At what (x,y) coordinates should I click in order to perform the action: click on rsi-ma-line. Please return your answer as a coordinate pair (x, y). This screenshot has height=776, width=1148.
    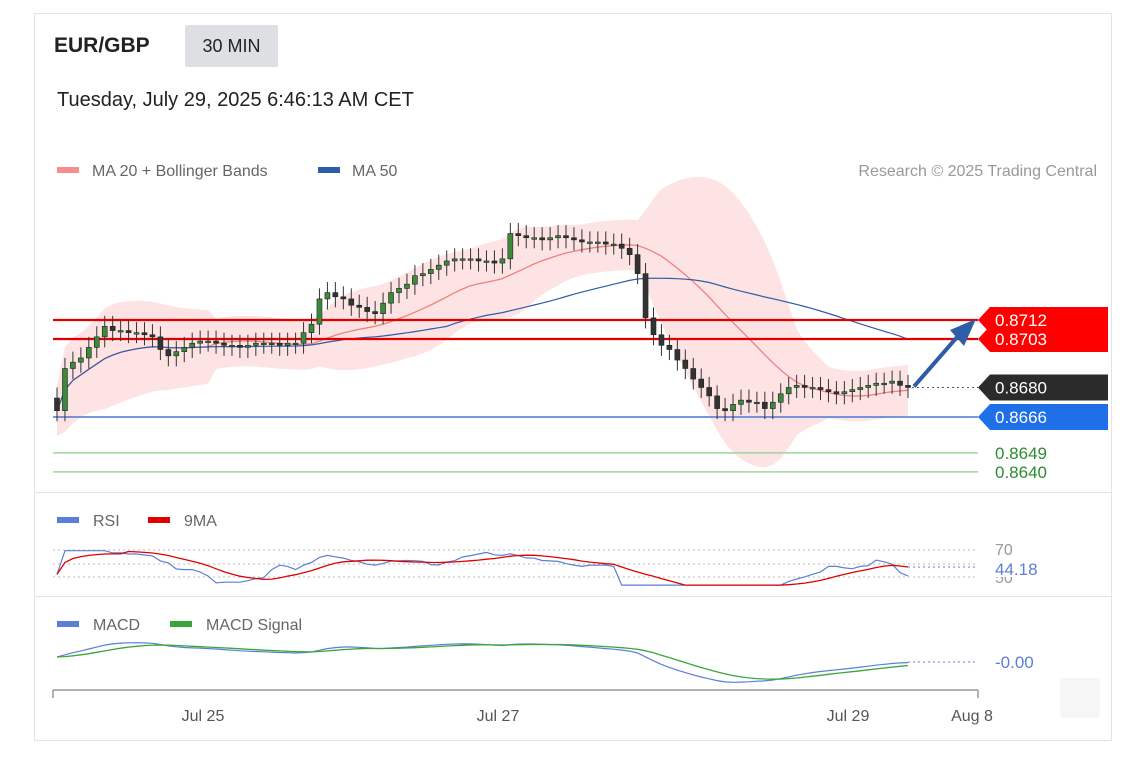
    Looking at the image, I should click on (482, 568).